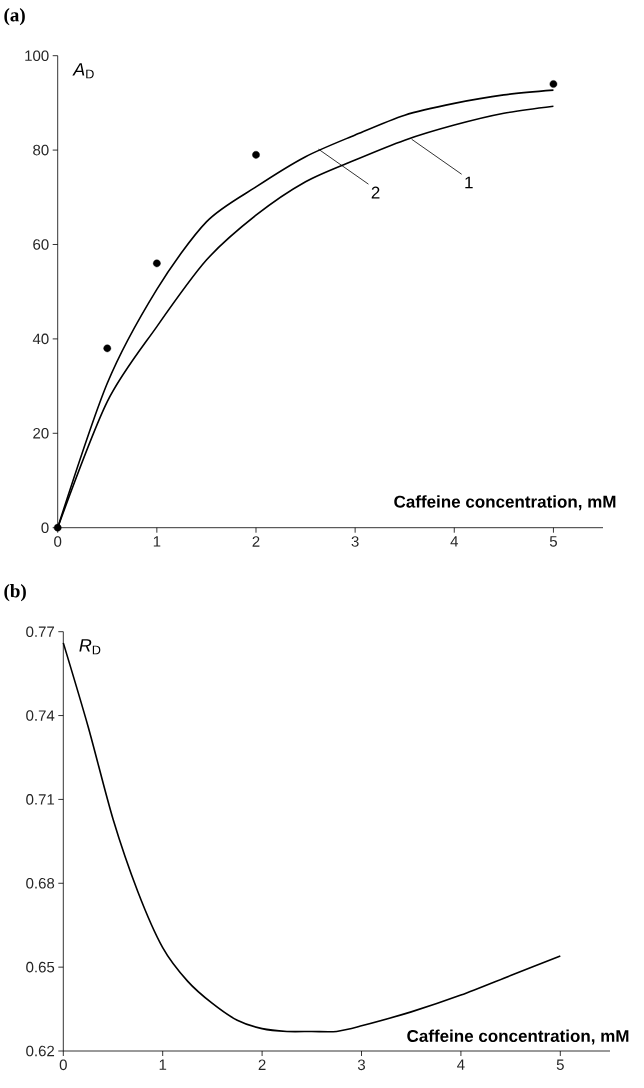 The height and width of the screenshot is (1088, 644). What do you see at coordinates (40, 1051) in the screenshot?
I see `y-tick-label: 0.62` at bounding box center [40, 1051].